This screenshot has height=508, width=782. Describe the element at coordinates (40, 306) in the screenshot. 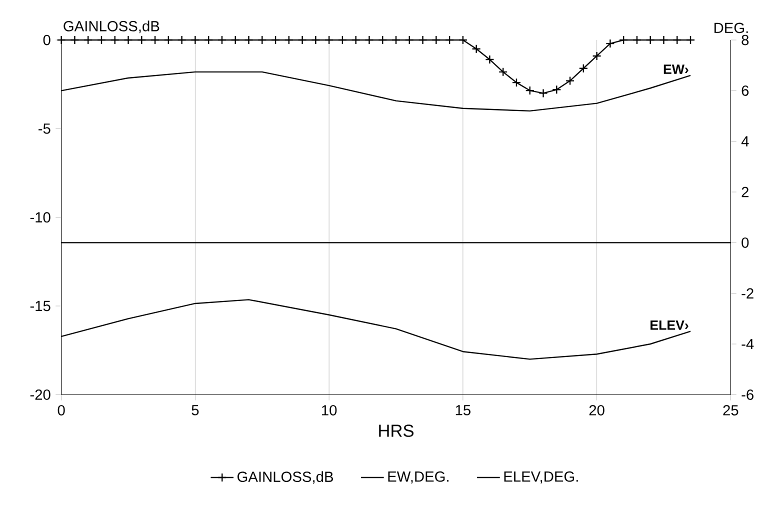

I see `y-tick-label: -15` at that location.